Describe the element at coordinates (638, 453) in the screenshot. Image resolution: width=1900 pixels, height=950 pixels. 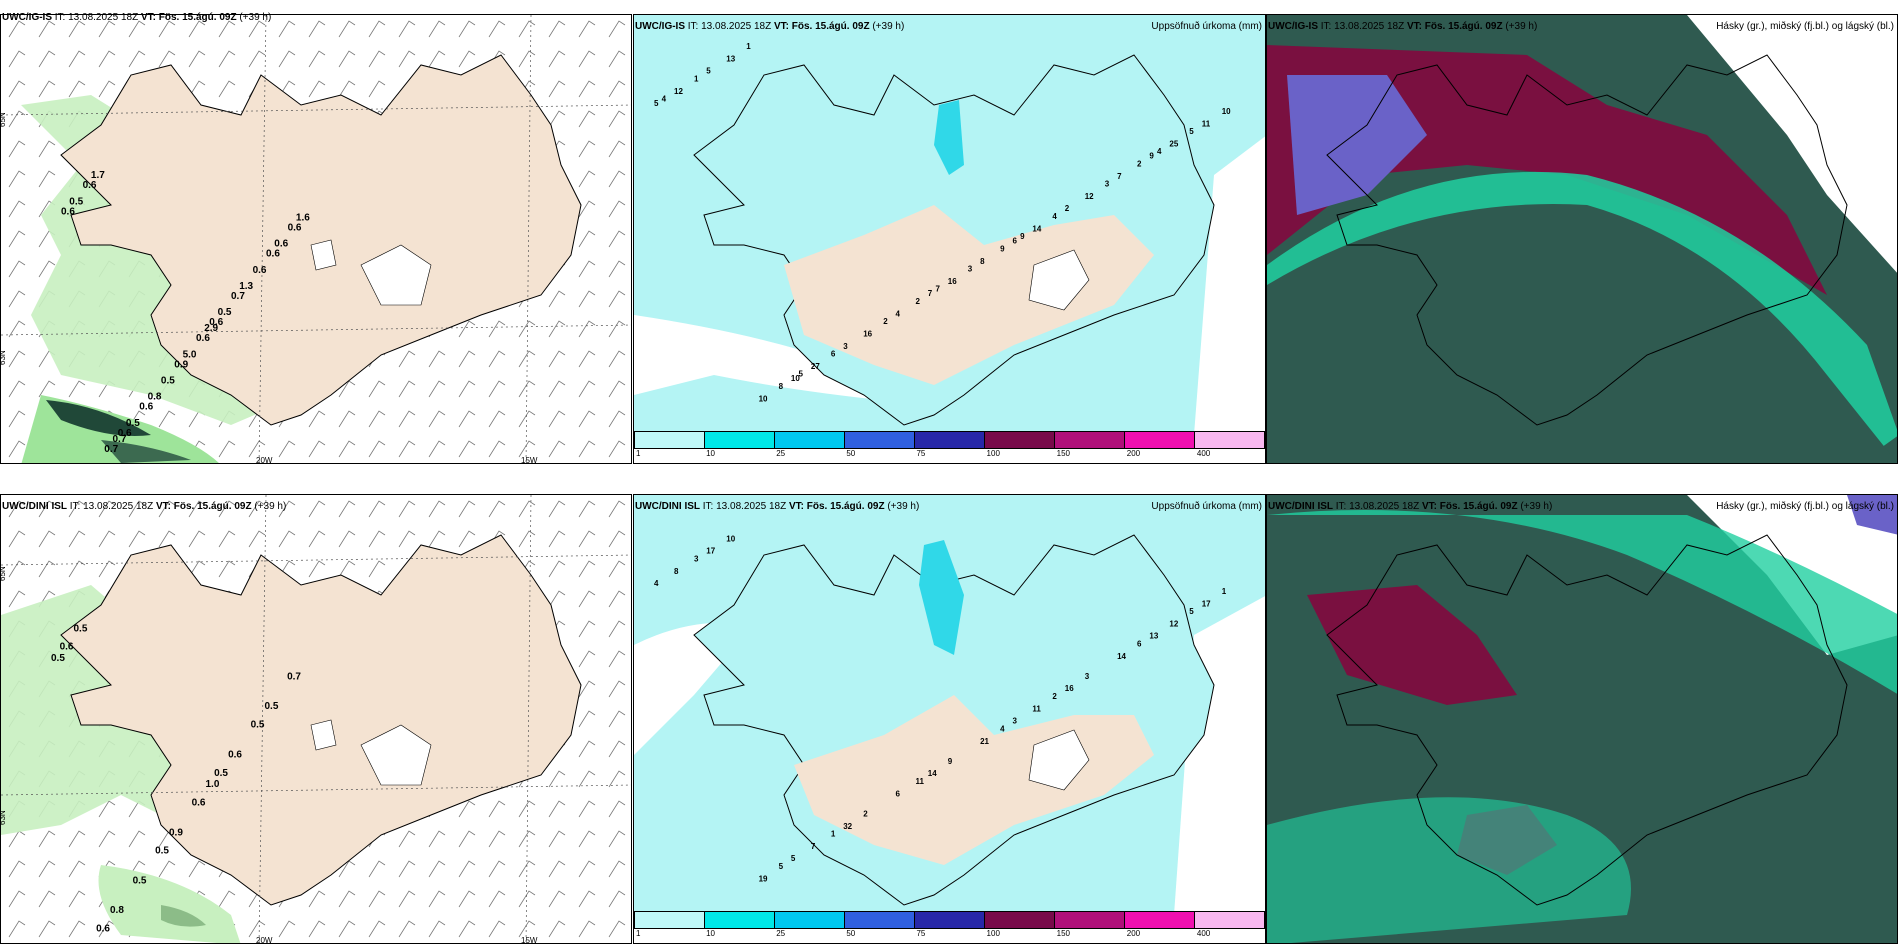
I see `colorbar-label: 1` at that location.